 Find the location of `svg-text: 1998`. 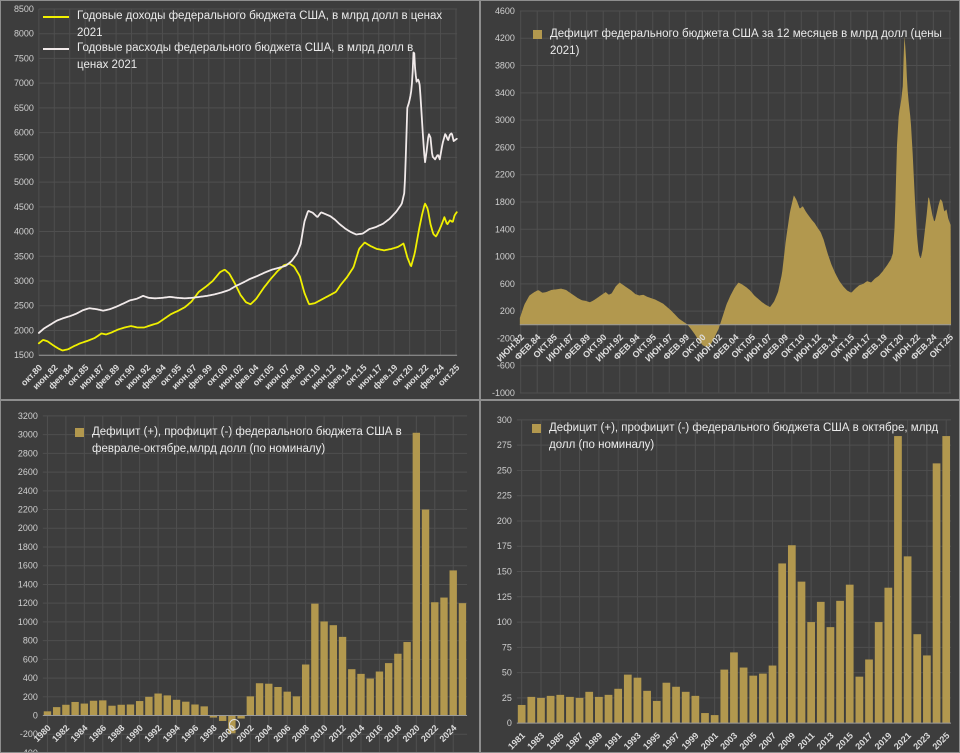

svg-text: 1998 is located at coordinates (208, 733).